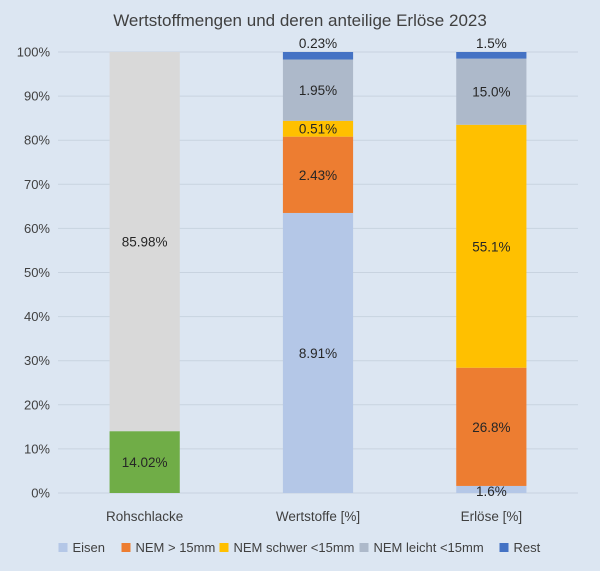  I want to click on data-label: 15.0%, so click(491, 92).